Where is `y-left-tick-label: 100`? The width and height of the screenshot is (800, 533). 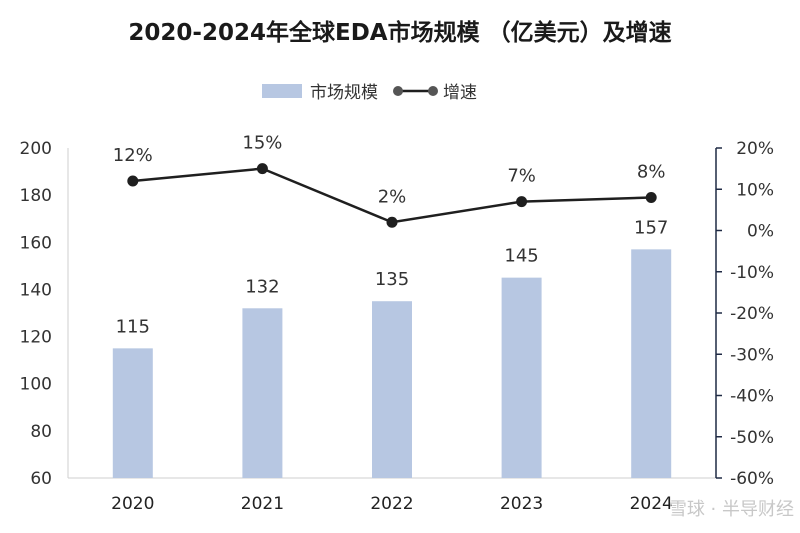
y-left-tick-label: 100 is located at coordinates (36, 385).